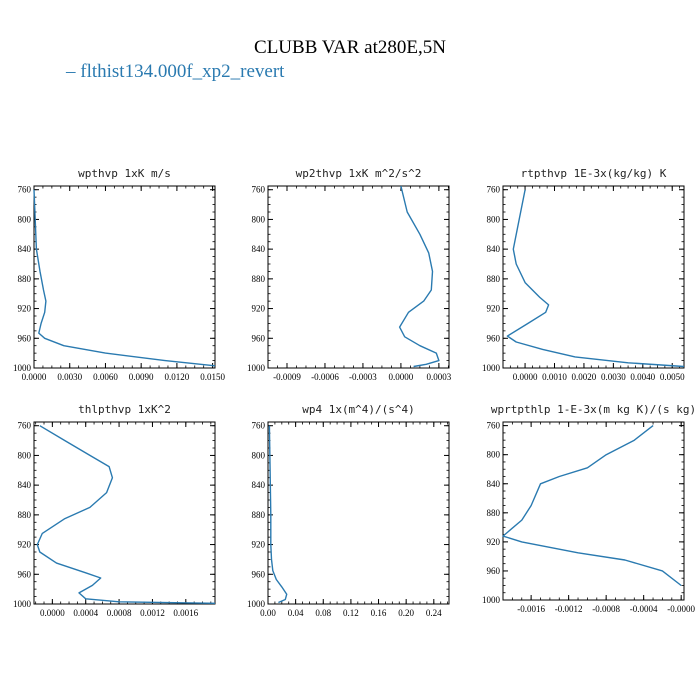 The height and width of the screenshot is (700, 700). What do you see at coordinates (85, 613) in the screenshot?
I see `x-tick-label: 0.0004` at bounding box center [85, 613].